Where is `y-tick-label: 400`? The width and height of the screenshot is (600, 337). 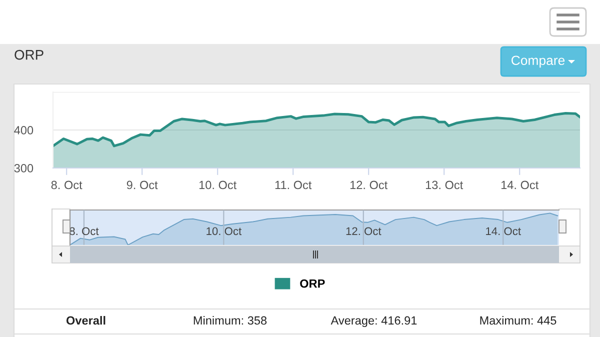 y-tick-label: 400 is located at coordinates (24, 130).